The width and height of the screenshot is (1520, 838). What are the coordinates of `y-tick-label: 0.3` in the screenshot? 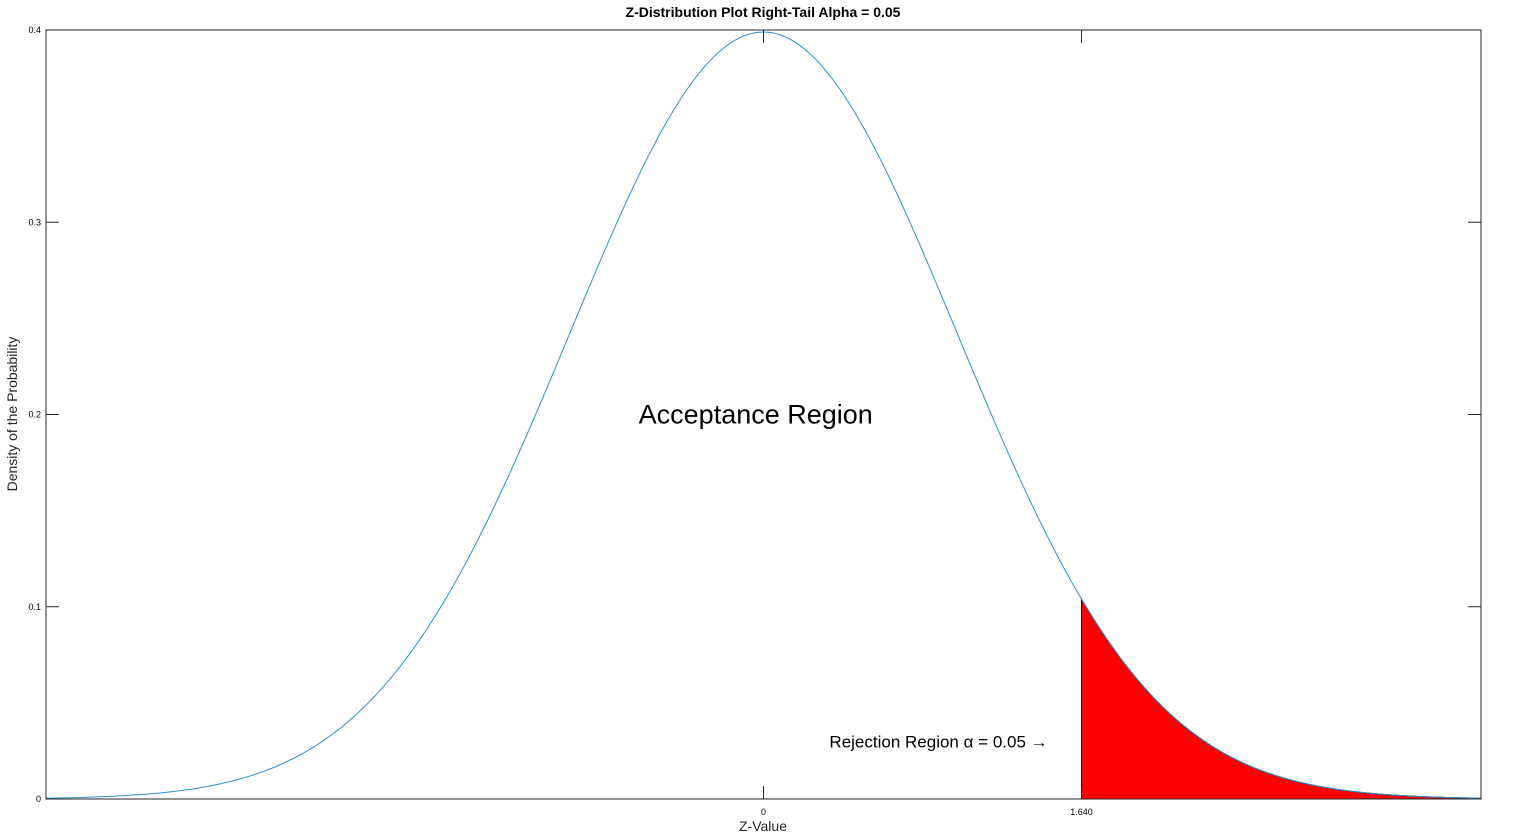 It's located at (34, 222).